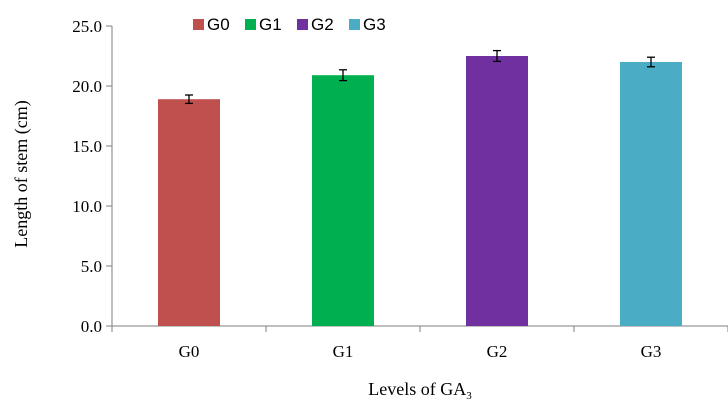 This screenshot has height=403, width=728. I want to click on legend-swatch-g2, so click(302, 24).